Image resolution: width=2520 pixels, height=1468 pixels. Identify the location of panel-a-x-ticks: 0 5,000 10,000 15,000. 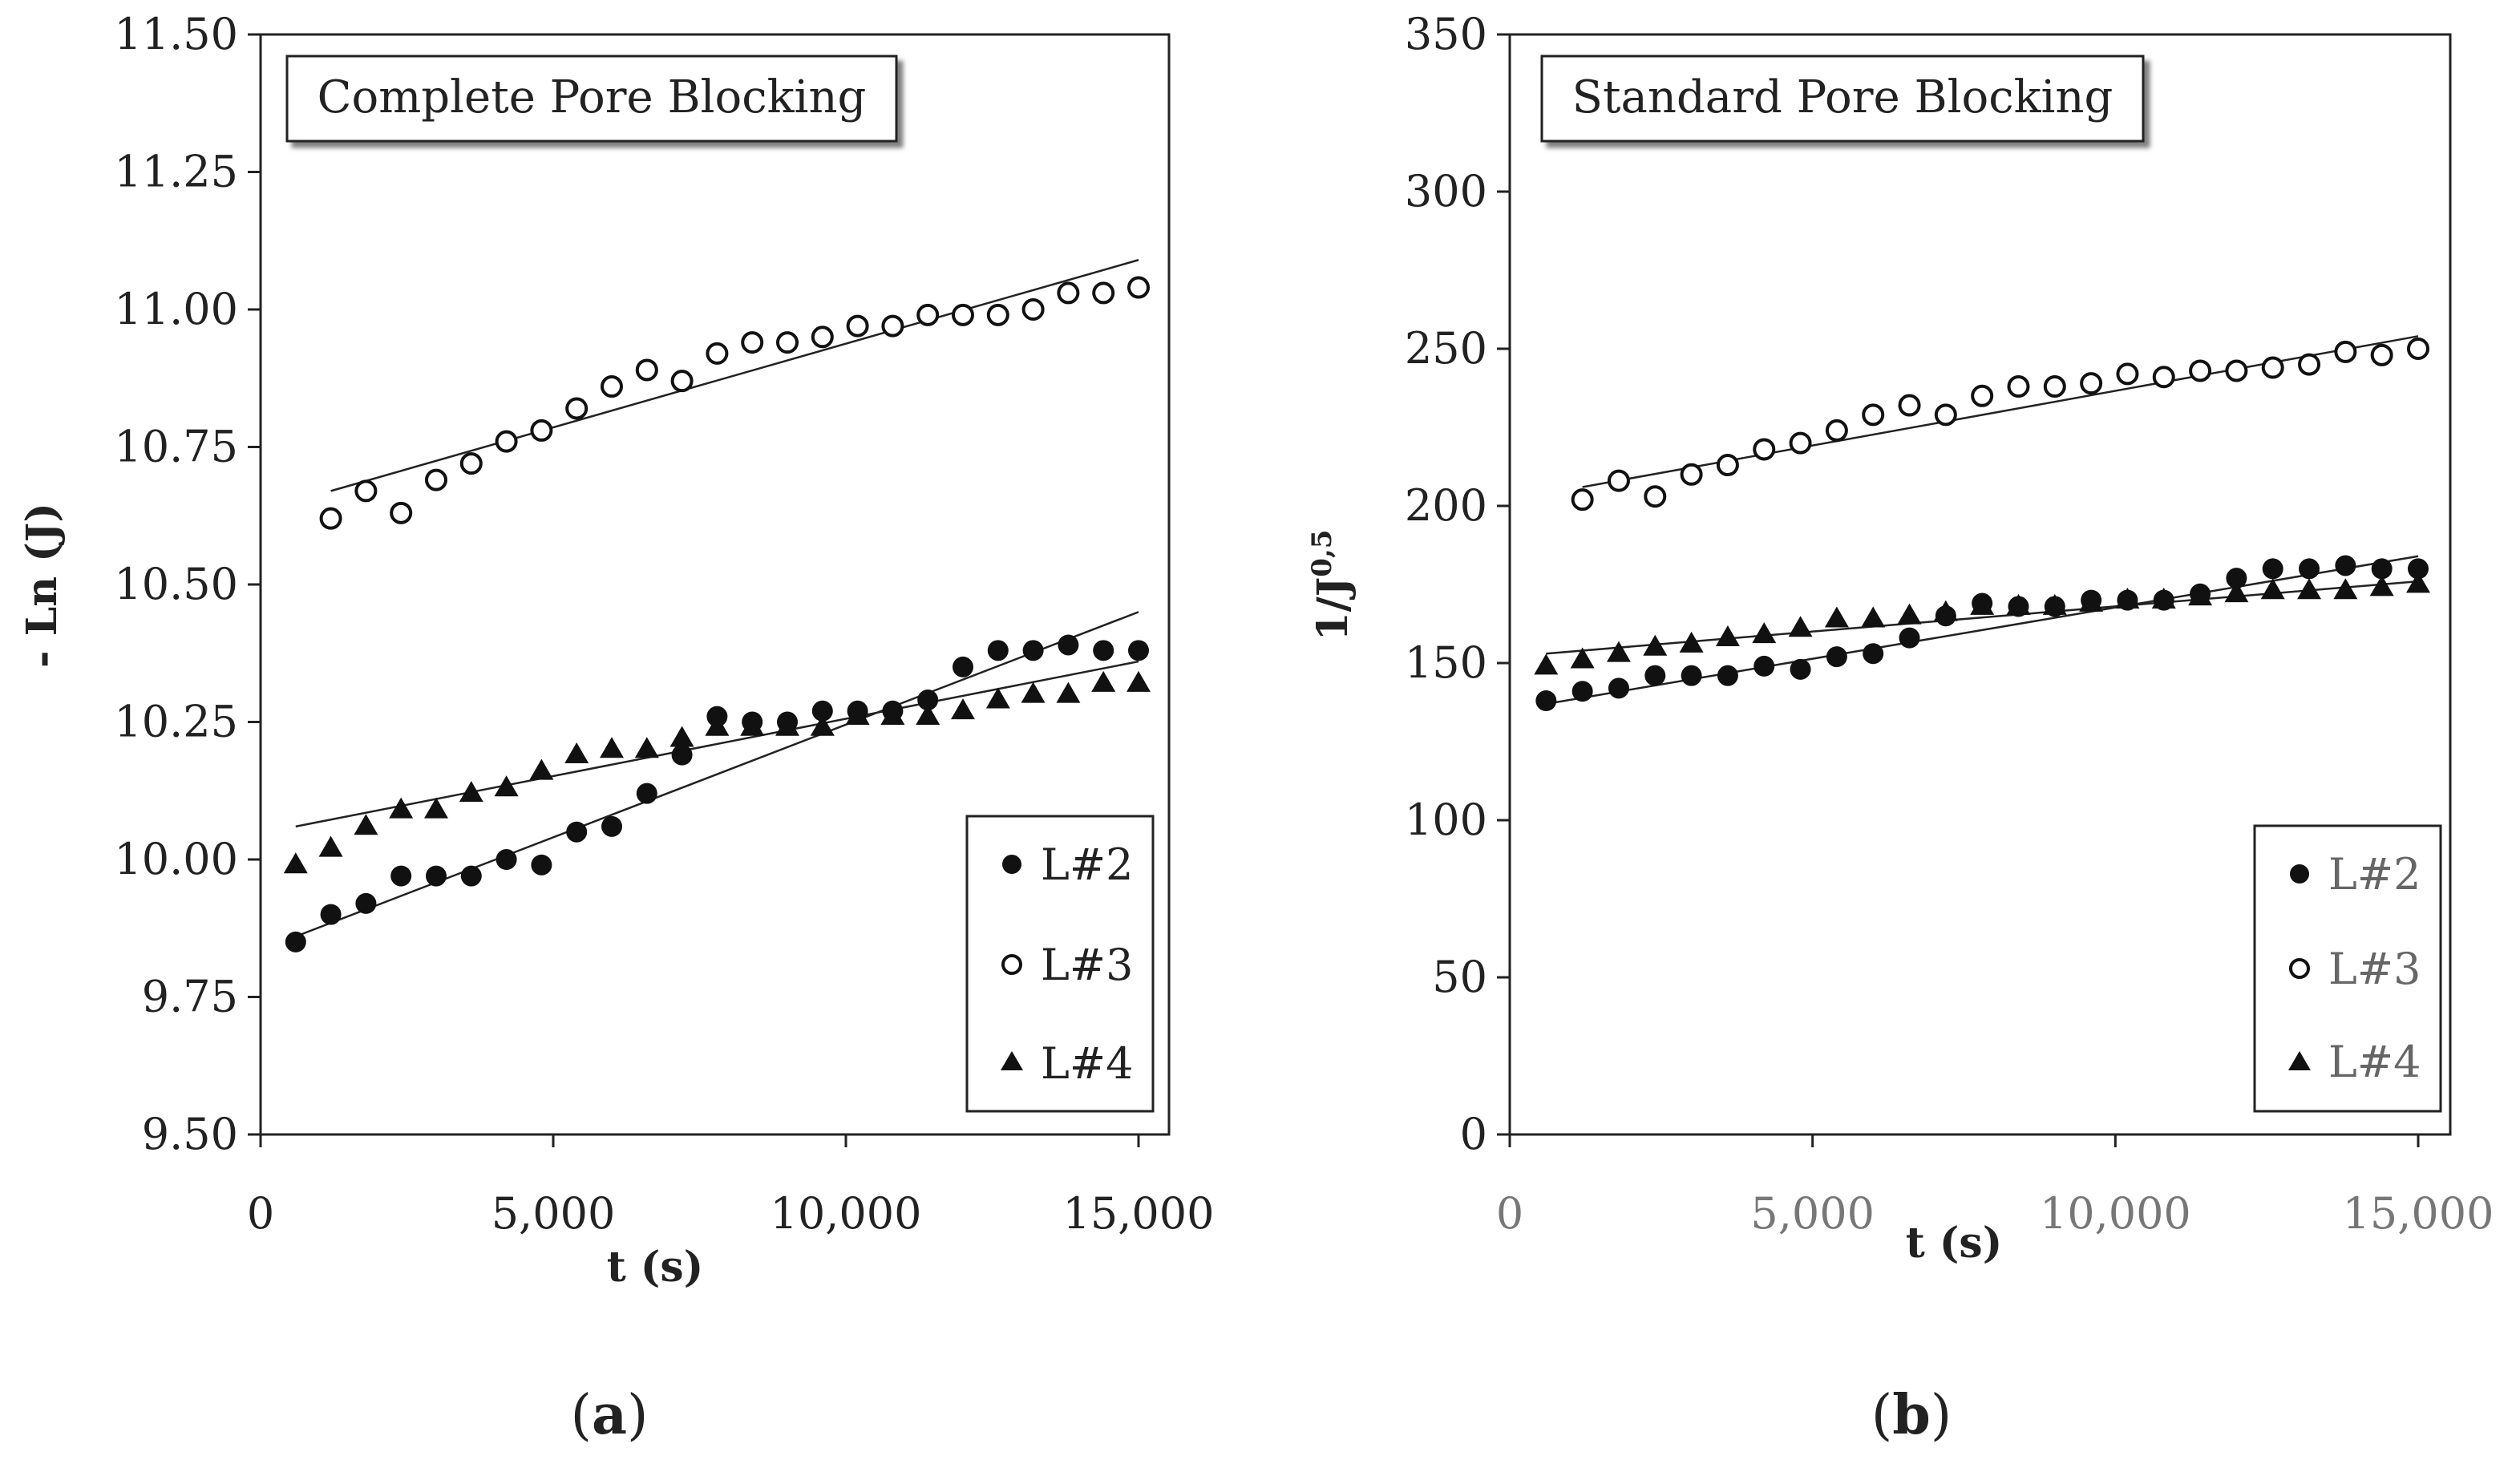
(731, 1187).